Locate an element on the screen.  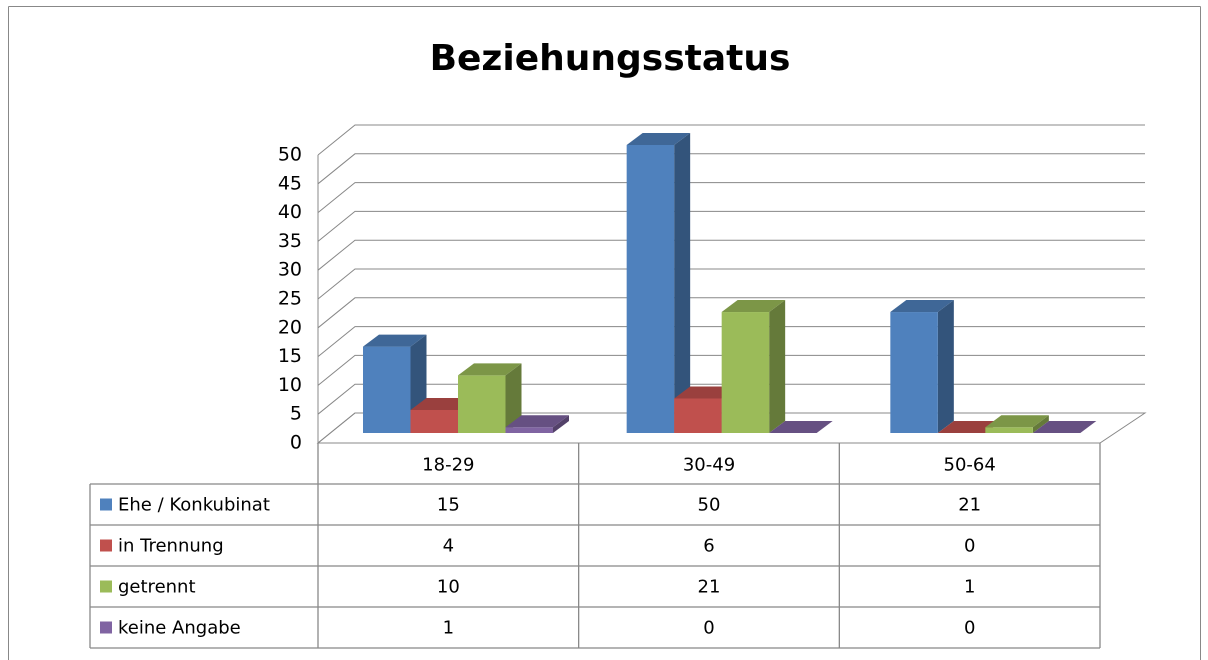
y-tick-label: 25 is located at coordinates (290, 299).